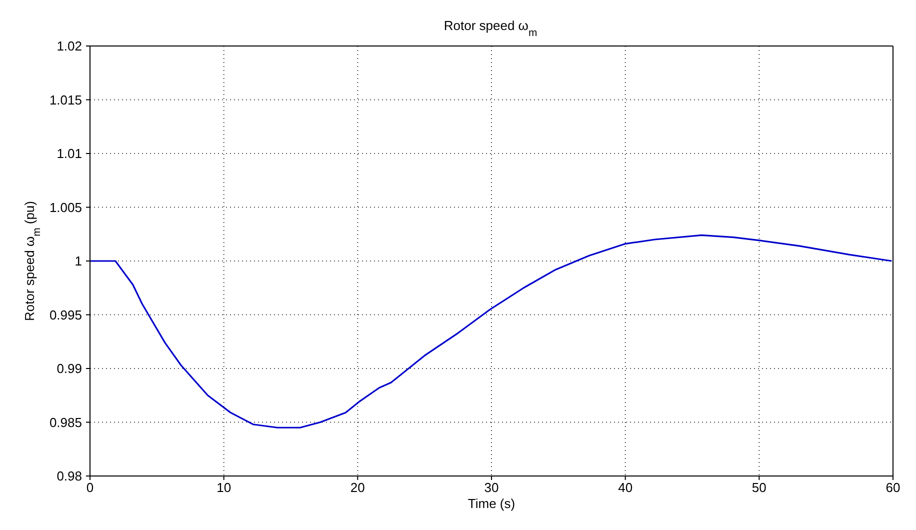  What do you see at coordinates (69, 154) in the screenshot?
I see `y-tick-label: 1.01` at bounding box center [69, 154].